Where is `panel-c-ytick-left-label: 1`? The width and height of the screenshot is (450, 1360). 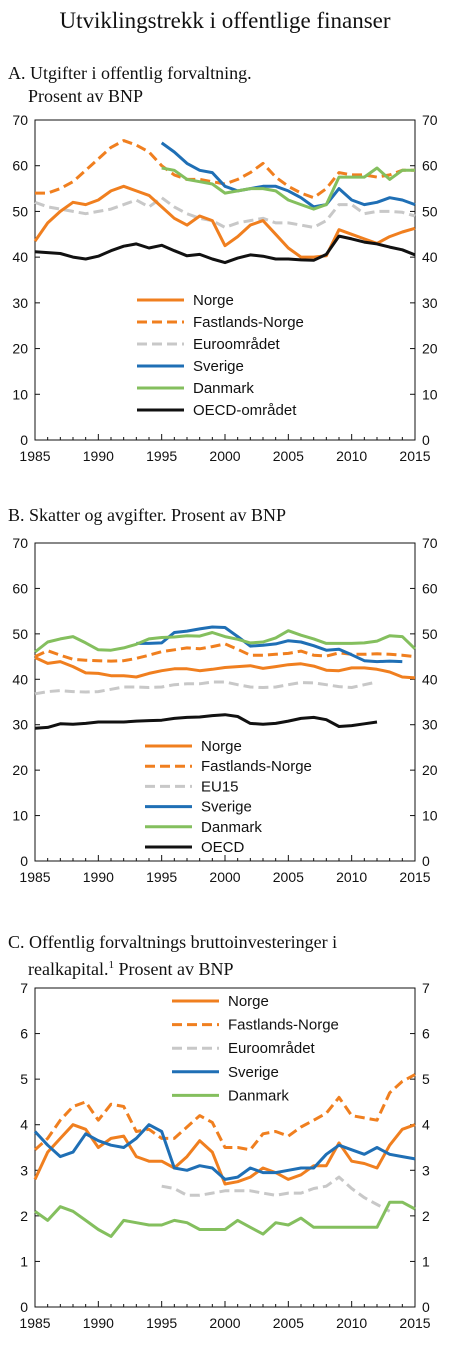
panel-c-ytick-left-label: 1 is located at coordinates (24, 1261).